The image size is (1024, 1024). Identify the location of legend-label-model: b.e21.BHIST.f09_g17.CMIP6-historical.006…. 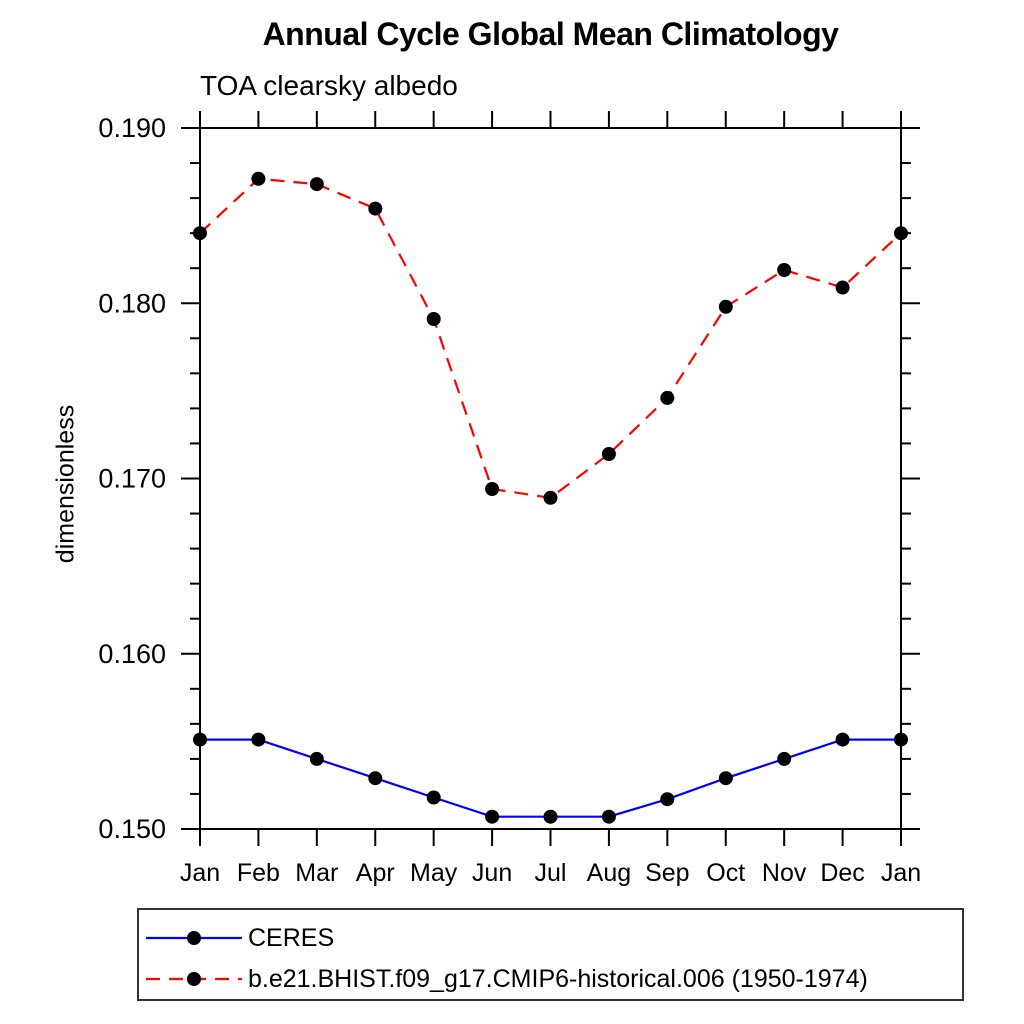
(558, 978).